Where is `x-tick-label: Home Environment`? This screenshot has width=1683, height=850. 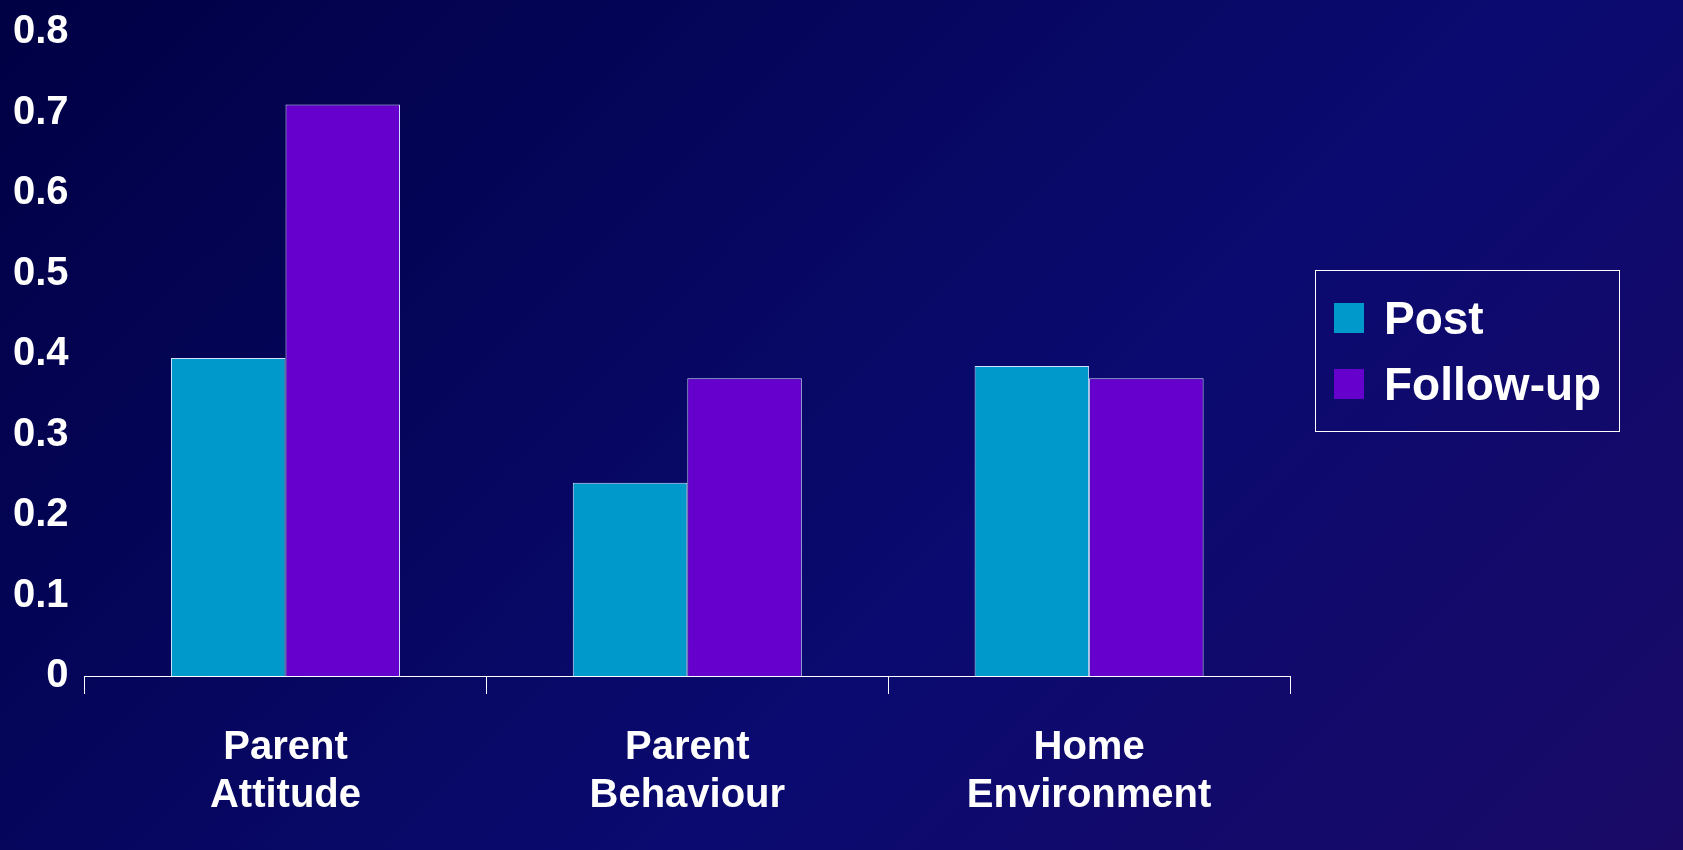
x-tick-label: Home Environment is located at coordinates (1089, 769).